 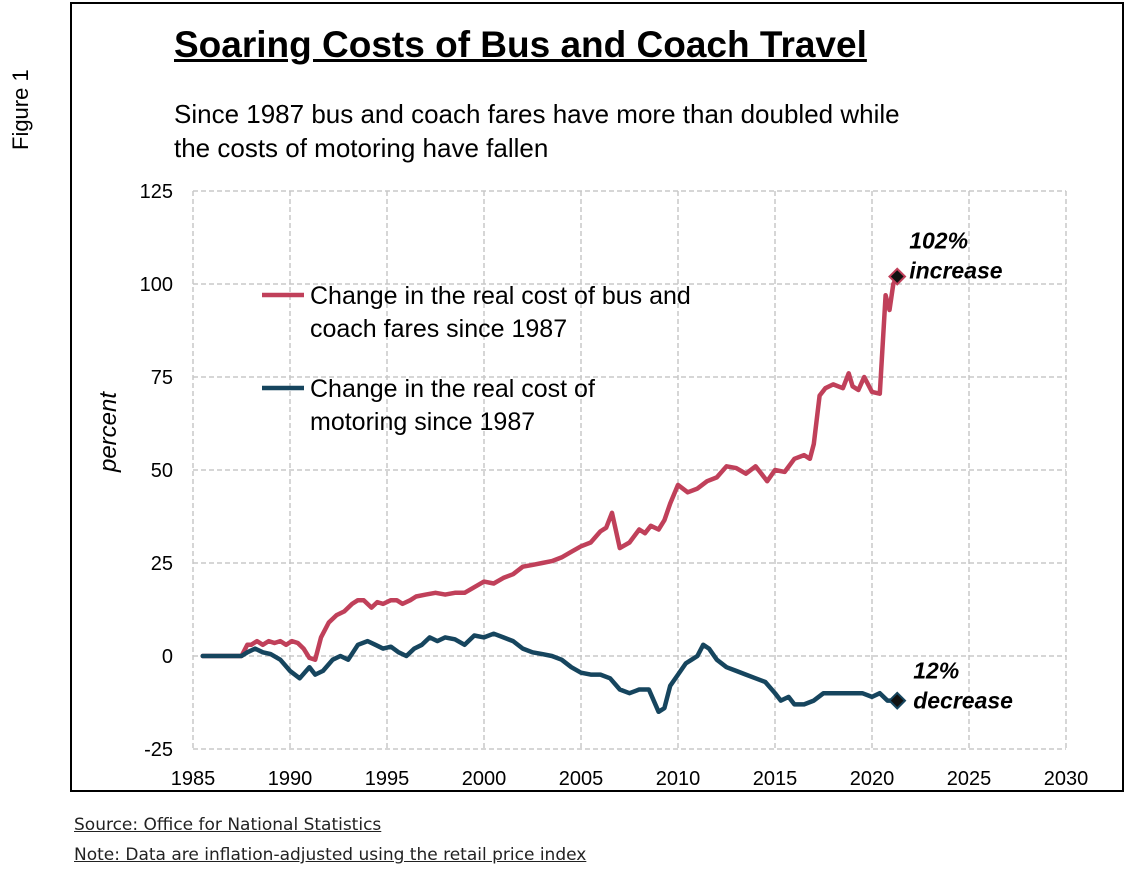 I want to click on y-tick-label: 50, so click(x=162, y=471).